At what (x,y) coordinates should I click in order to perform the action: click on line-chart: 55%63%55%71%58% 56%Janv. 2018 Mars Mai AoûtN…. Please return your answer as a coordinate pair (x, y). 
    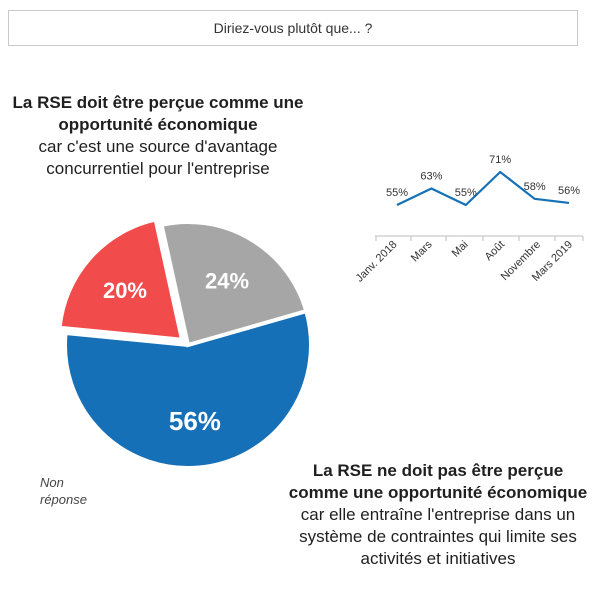
    Looking at the image, I should click on (469, 219).